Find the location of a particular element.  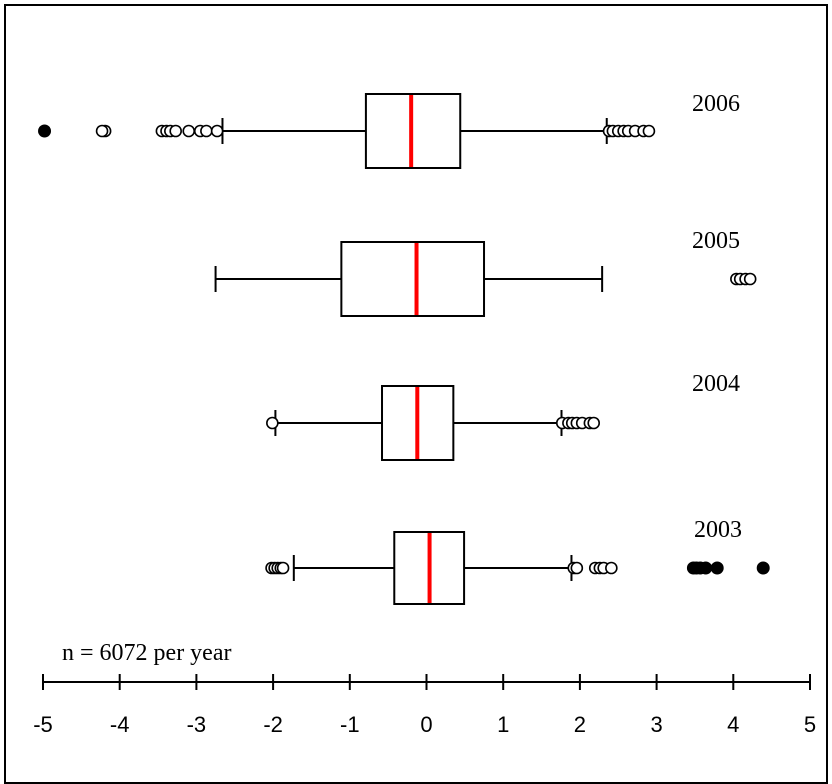

series-label: 2003 is located at coordinates (718, 530).